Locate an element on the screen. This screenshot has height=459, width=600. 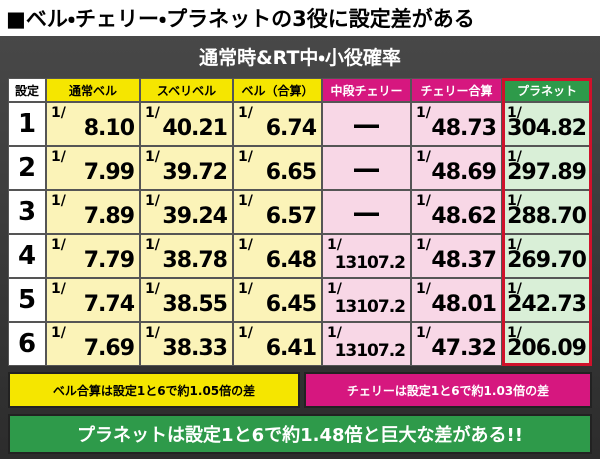
probability-cell: 1/38.33 is located at coordinates (186, 344).